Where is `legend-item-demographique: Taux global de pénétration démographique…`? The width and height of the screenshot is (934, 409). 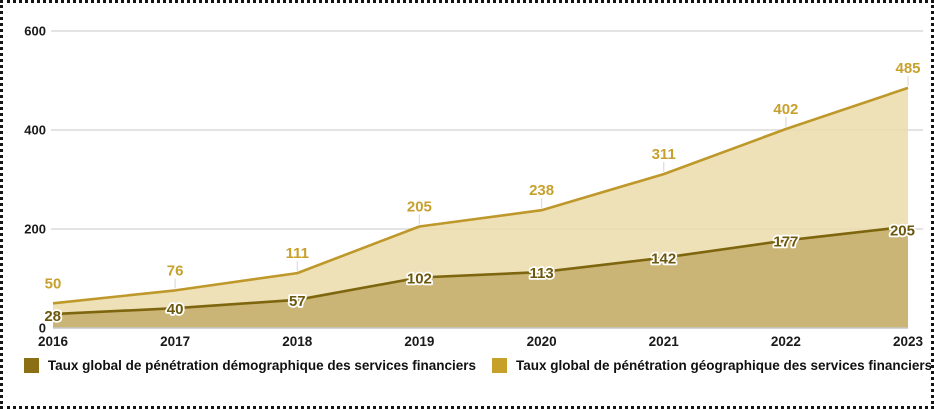
legend-item-demographique: Taux global de pénétration démographique… is located at coordinates (249, 365).